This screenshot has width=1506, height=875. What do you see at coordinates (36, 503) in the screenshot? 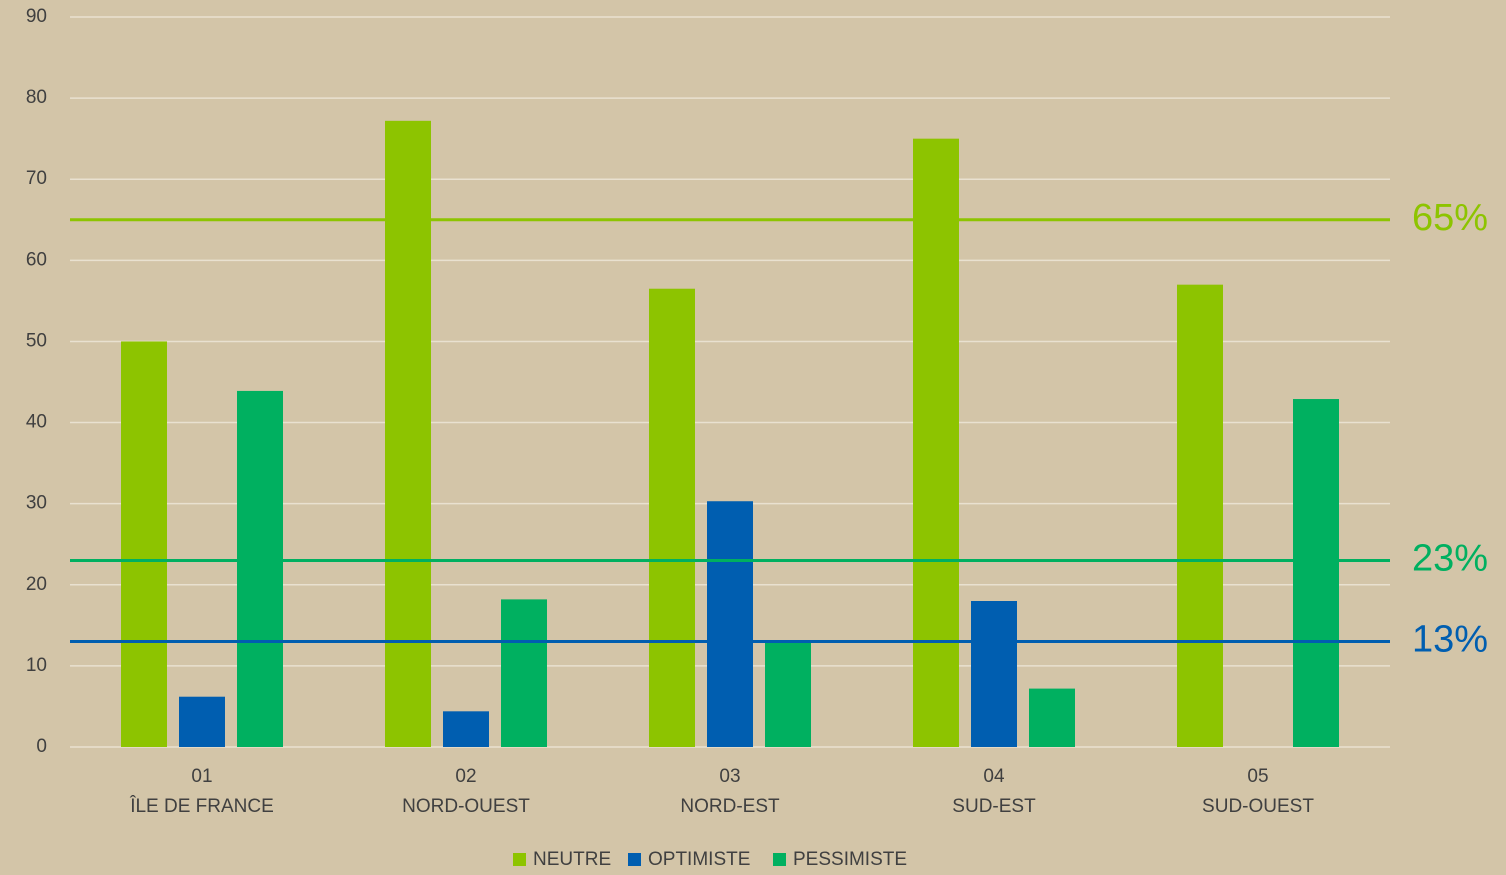
I see `y-tick-label: 30` at bounding box center [36, 503].